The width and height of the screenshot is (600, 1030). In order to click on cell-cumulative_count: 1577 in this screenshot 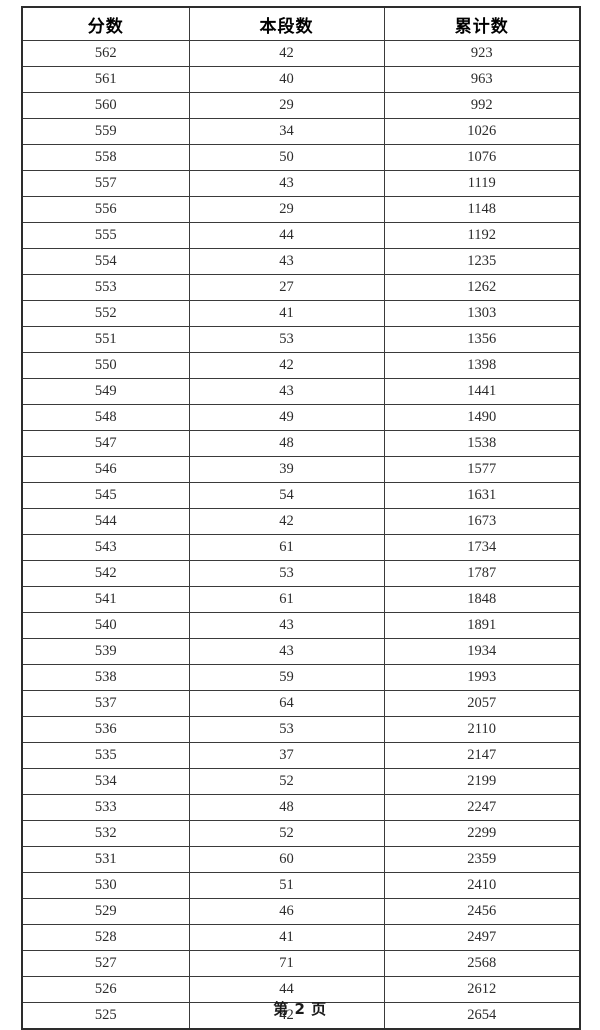, I will do `click(482, 469)`.